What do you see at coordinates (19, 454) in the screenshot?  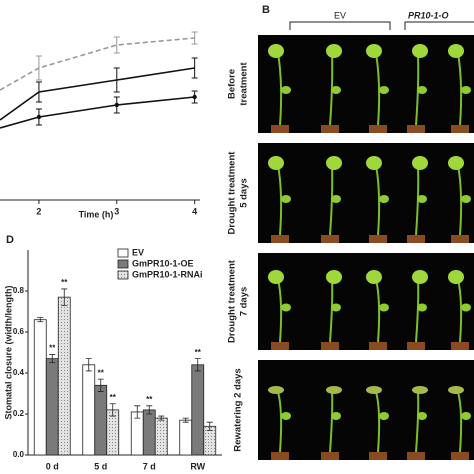 I see `y-tick-label: 0.0` at bounding box center [19, 454].